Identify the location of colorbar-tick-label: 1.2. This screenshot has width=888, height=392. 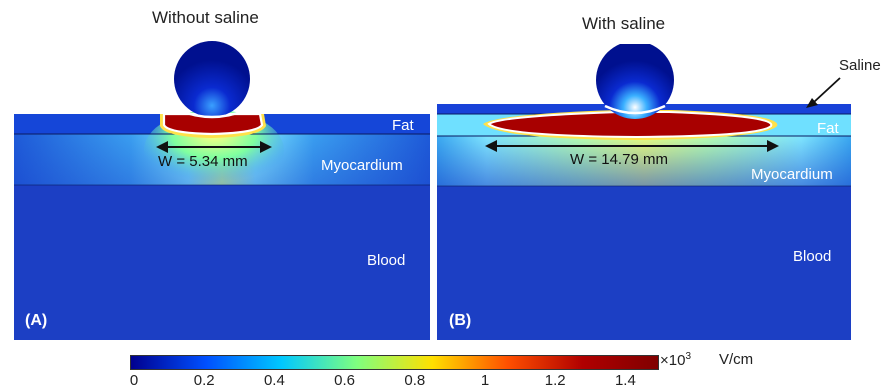
(555, 380).